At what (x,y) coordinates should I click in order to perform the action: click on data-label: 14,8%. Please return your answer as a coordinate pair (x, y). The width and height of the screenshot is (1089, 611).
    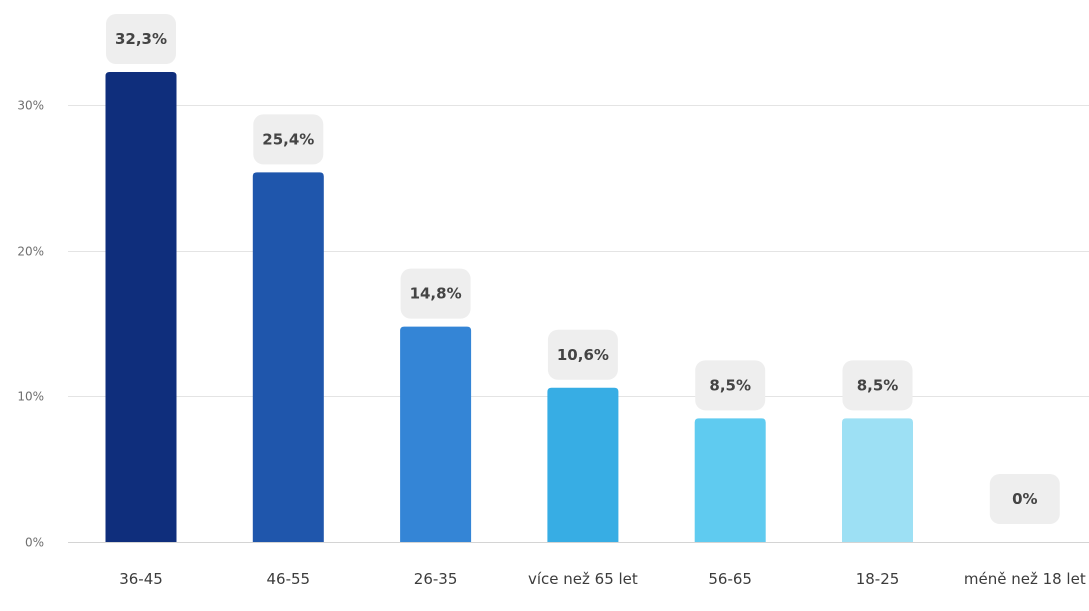
    Looking at the image, I should click on (436, 294).